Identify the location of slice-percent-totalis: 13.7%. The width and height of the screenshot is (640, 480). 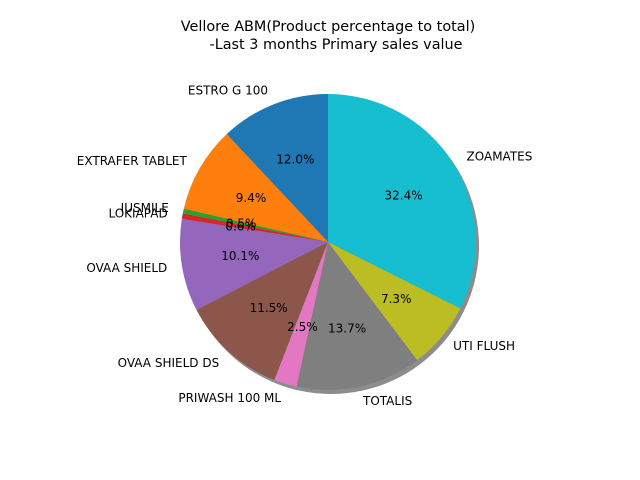
(347, 329).